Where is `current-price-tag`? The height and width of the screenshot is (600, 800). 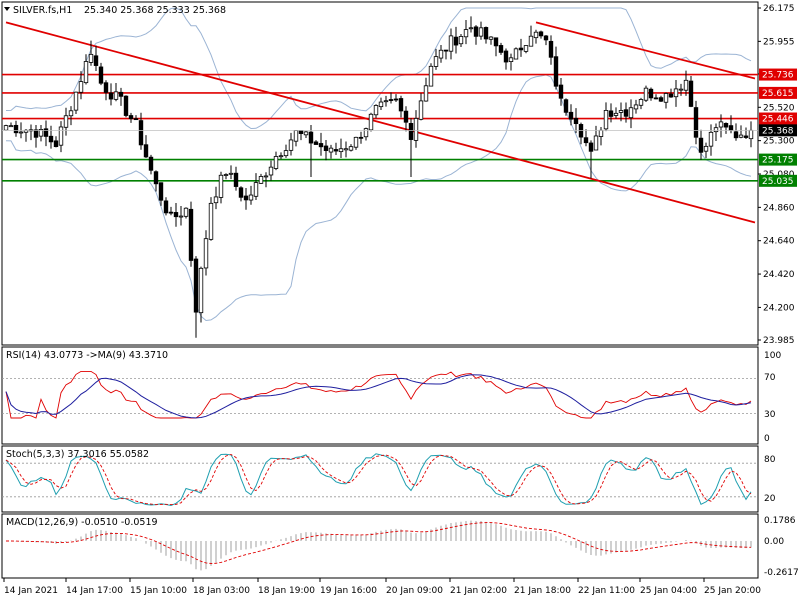 current-price-tag is located at coordinates (778, 130).